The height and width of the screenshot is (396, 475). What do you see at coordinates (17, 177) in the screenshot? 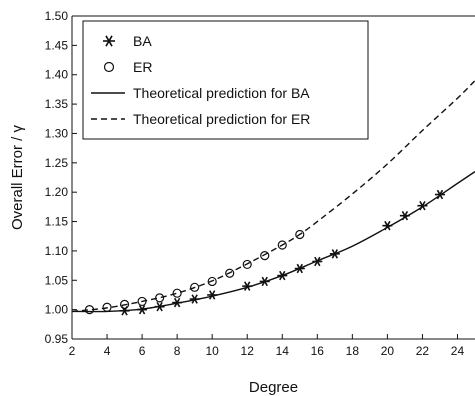
I see `y-axis-label: Overall Error / γ` at bounding box center [17, 177].